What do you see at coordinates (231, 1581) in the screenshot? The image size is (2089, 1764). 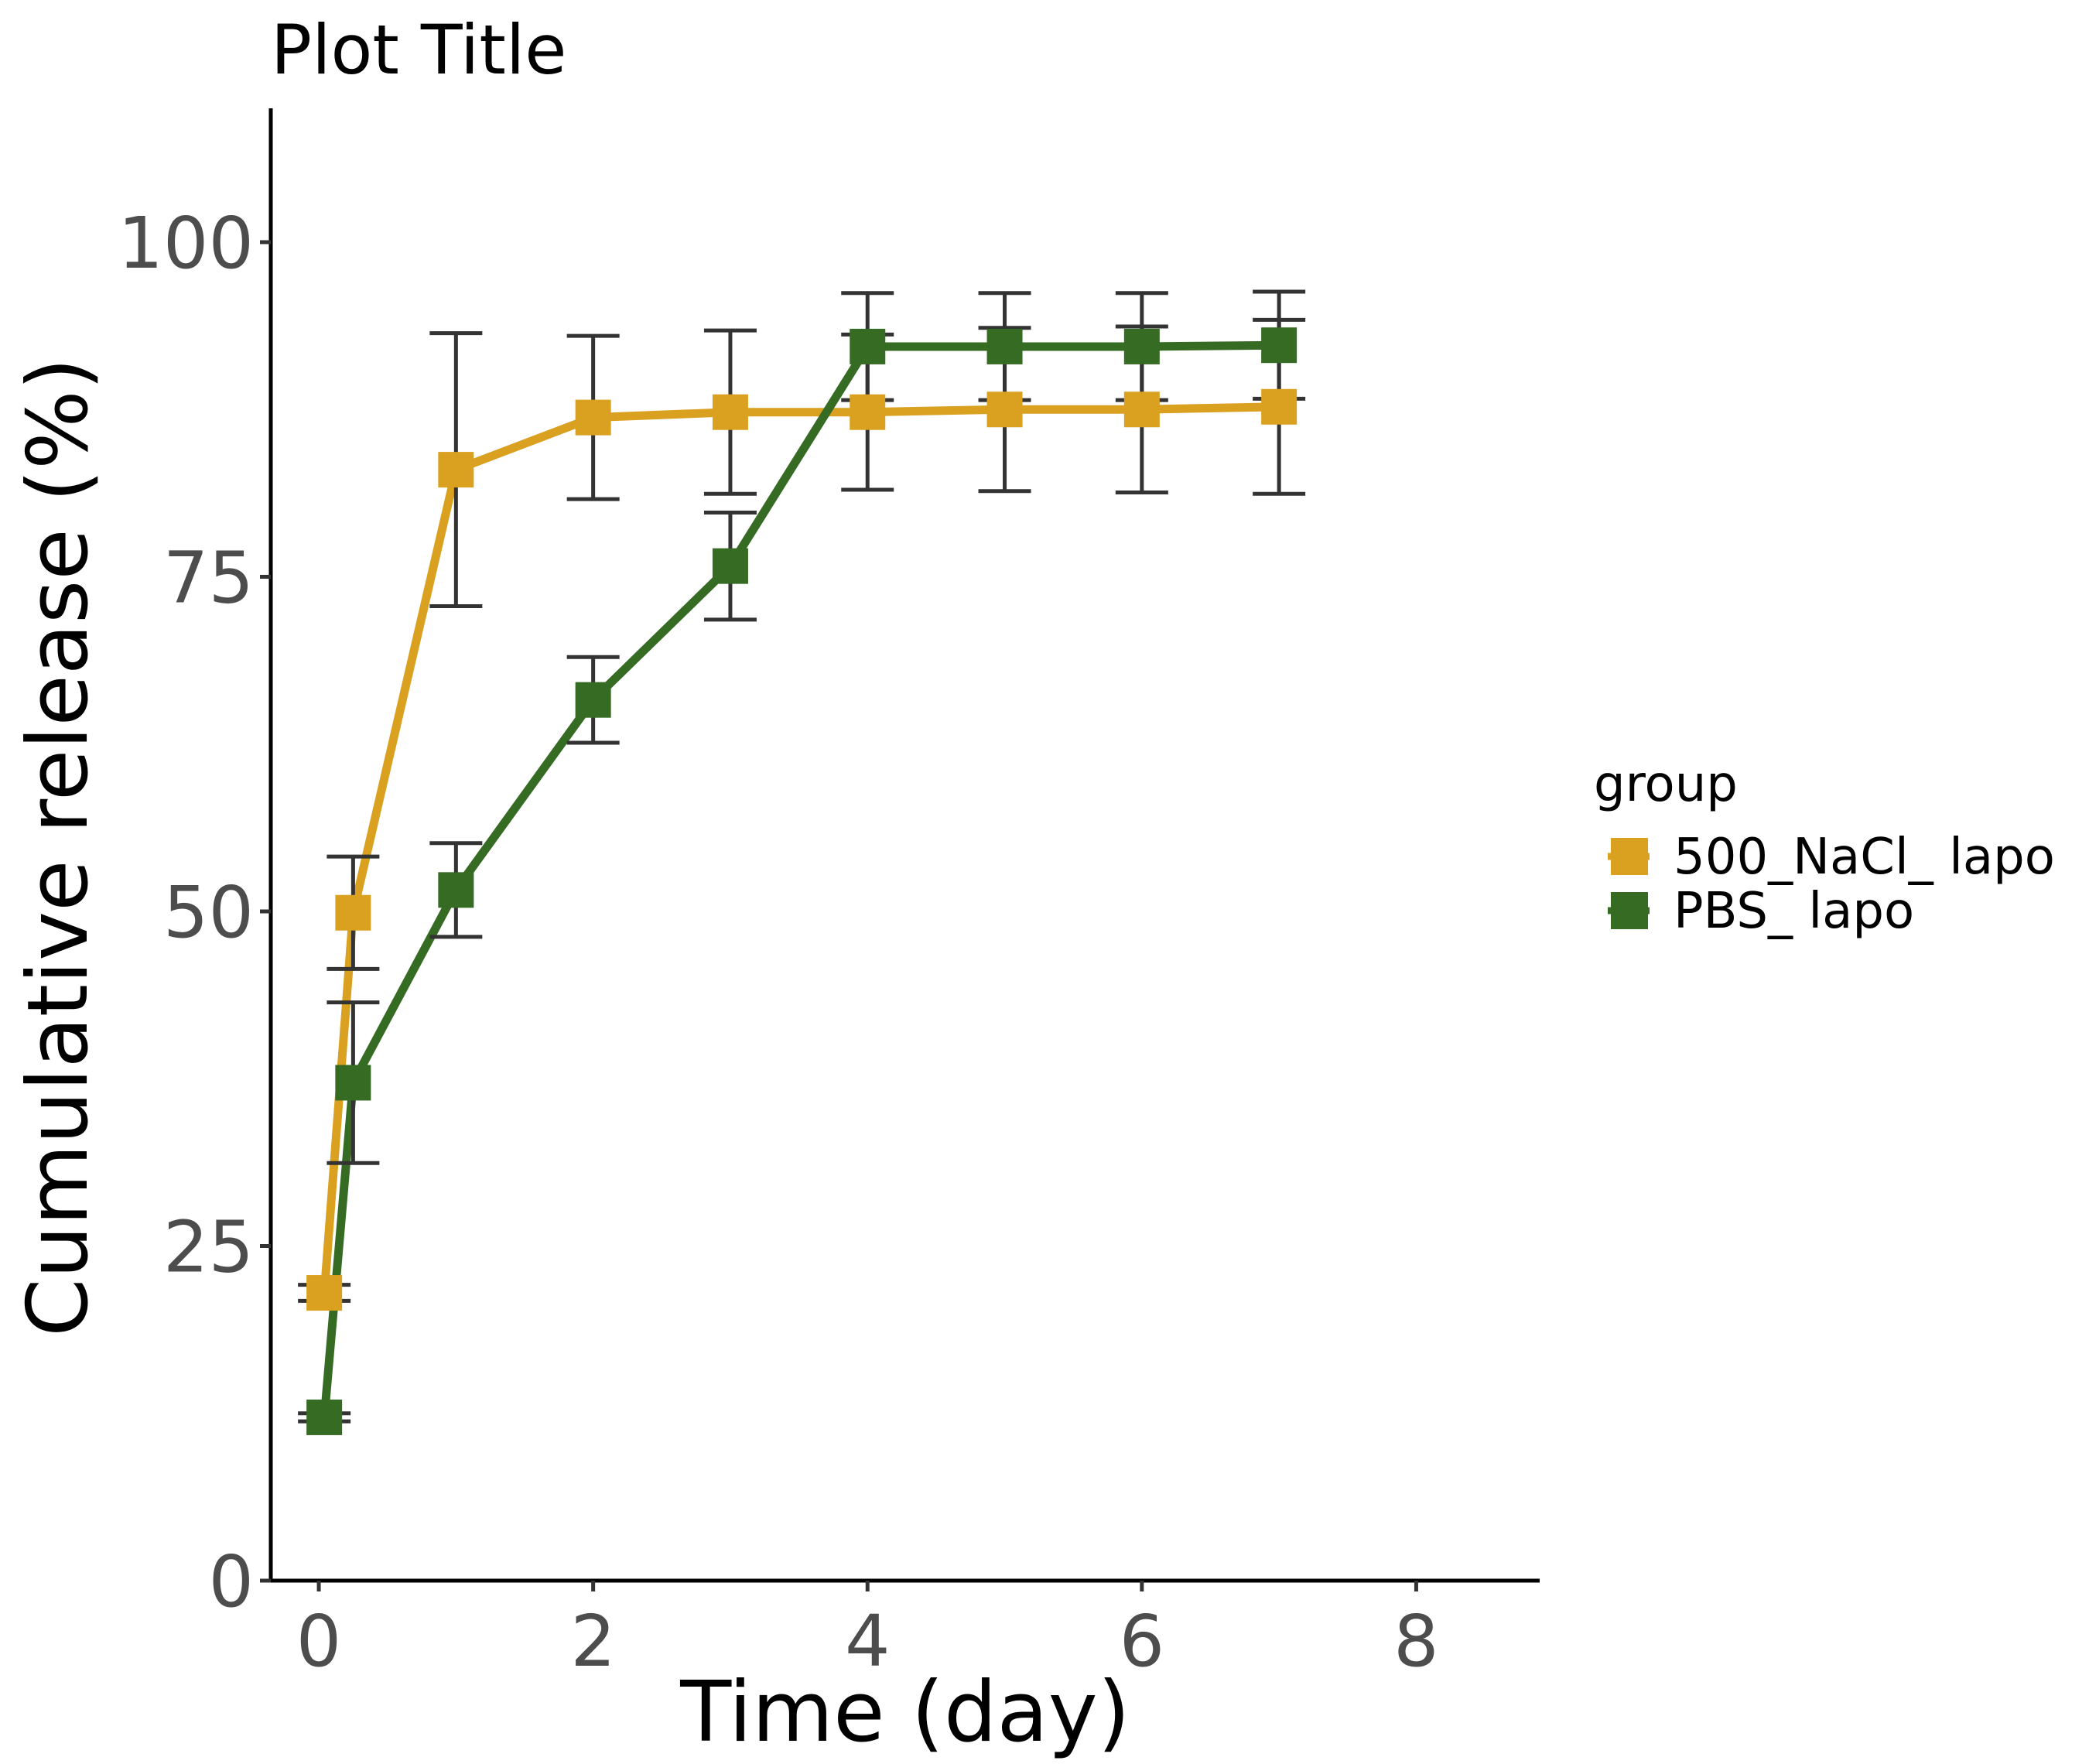 I see `y-tick-label: 0` at bounding box center [231, 1581].